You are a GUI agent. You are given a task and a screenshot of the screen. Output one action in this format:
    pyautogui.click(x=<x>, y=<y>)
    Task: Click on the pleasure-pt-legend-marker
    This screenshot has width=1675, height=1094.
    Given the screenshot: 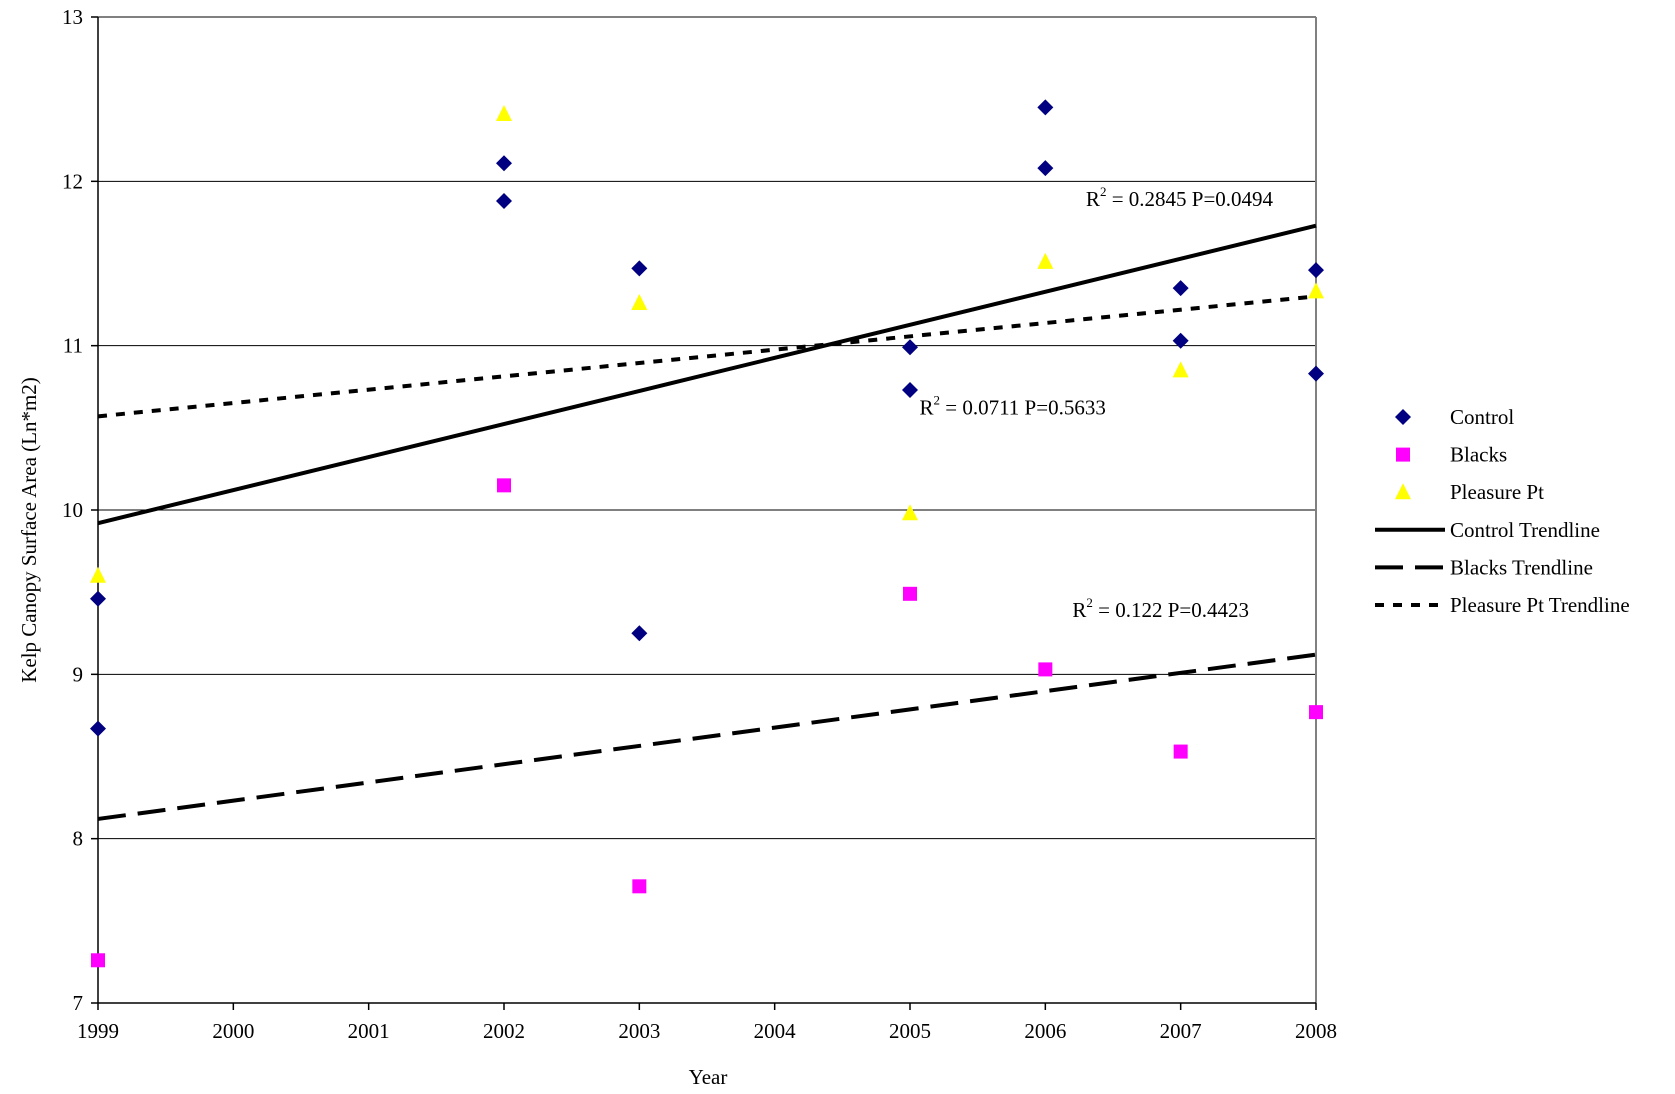 What is the action you would take?
    pyautogui.click(x=1403, y=491)
    